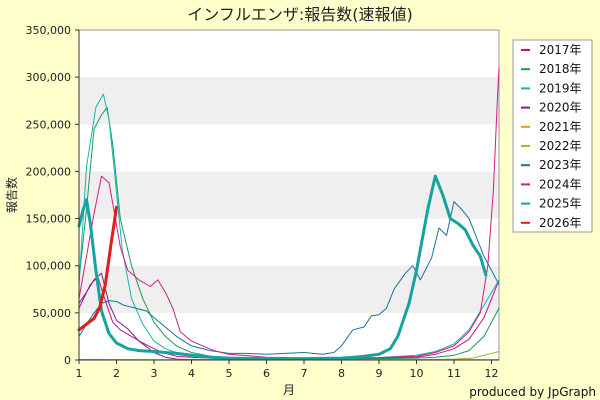 Image resolution: width=600 pixels, height=400 pixels. Describe the element at coordinates (560, 204) in the screenshot. I see `legend-item-label: 2025年` at that location.